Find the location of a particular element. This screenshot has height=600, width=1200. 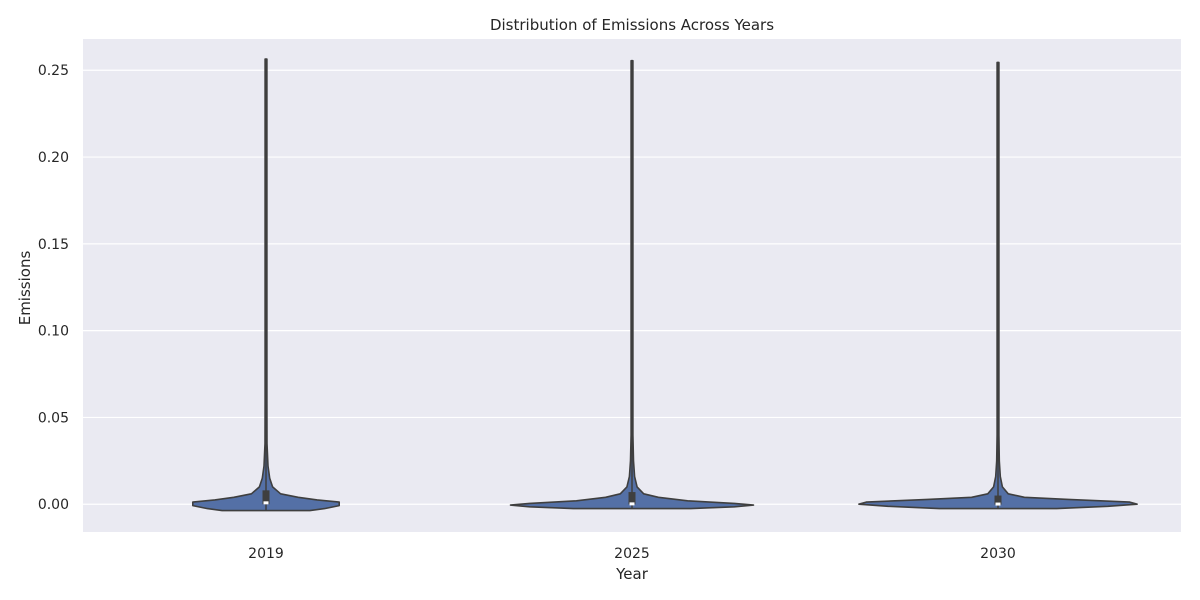

y-tick-label: 0.10 is located at coordinates (53, 332).